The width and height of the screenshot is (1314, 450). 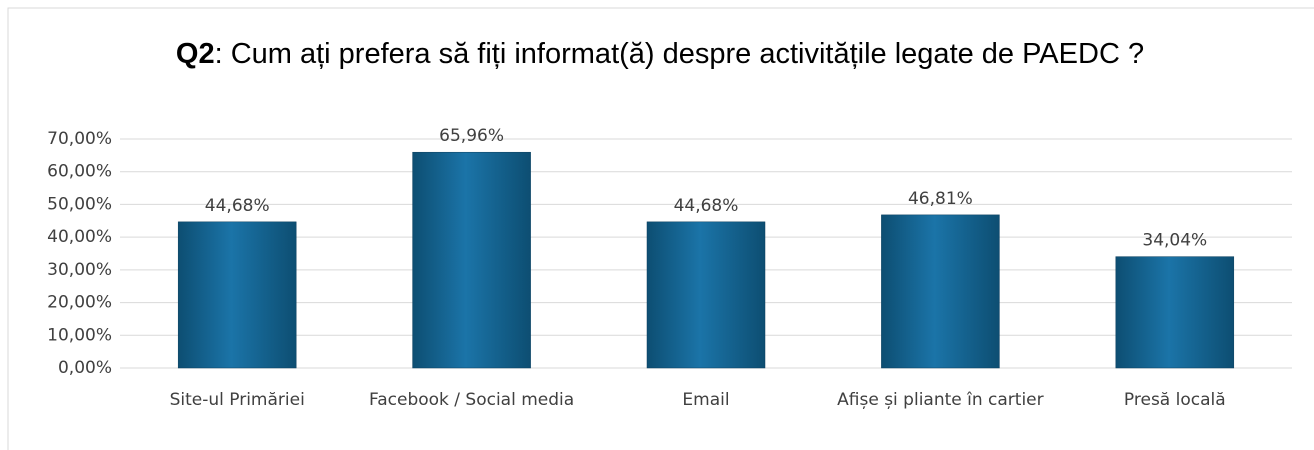 What do you see at coordinates (79, 270) in the screenshot?
I see `y-tick-label: 30,00%` at bounding box center [79, 270].